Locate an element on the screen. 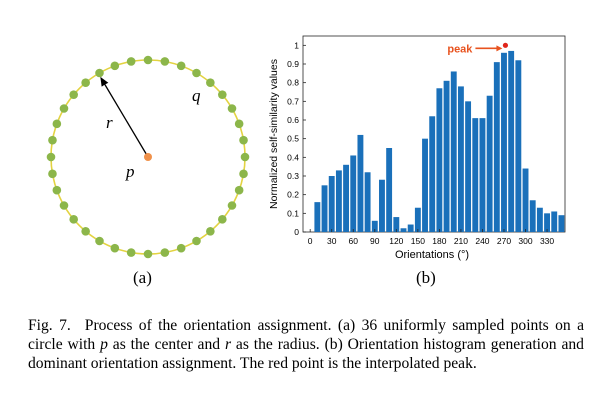 The height and width of the screenshot is (411, 609). y-tick-label: 0.6 is located at coordinates (293, 120).